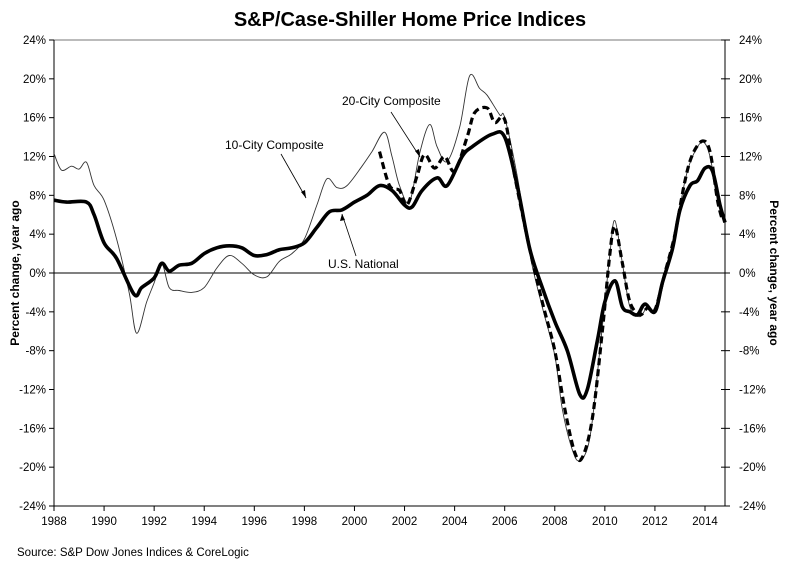 This screenshot has height=564, width=785. Describe the element at coordinates (655, 522) in the screenshot. I see `x-tick-label: 2012` at that location.